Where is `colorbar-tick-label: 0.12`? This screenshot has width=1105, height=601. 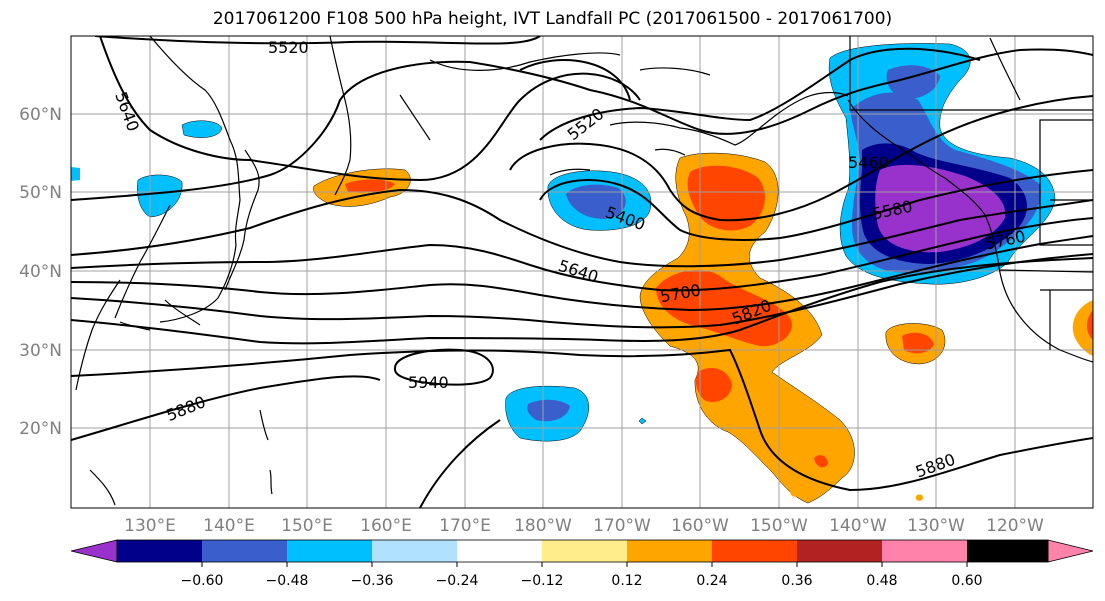
colorbar-tick-label: 0.12 is located at coordinates (626, 581).